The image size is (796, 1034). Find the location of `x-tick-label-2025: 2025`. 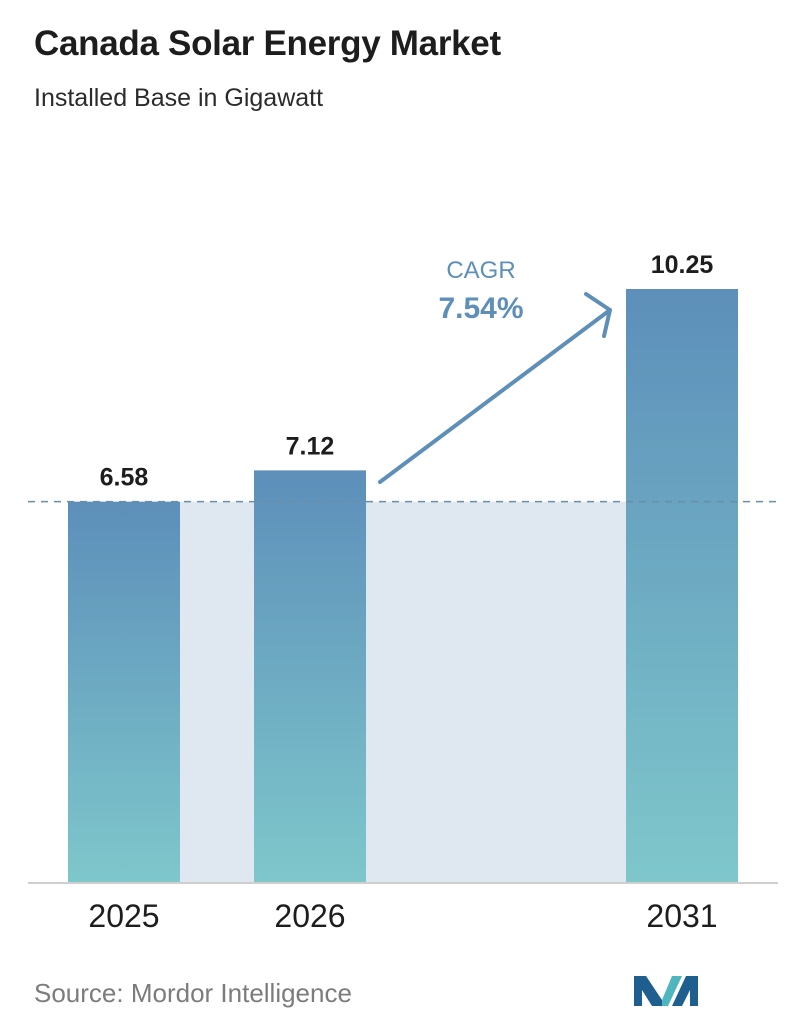

x-tick-label-2025: 2025 is located at coordinates (123, 916).